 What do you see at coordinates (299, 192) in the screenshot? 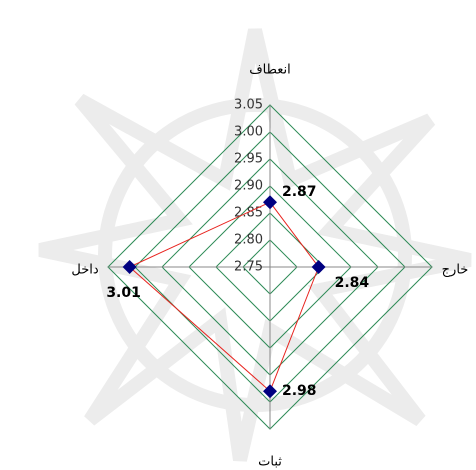
I see `data-label: 2.87` at bounding box center [299, 192].